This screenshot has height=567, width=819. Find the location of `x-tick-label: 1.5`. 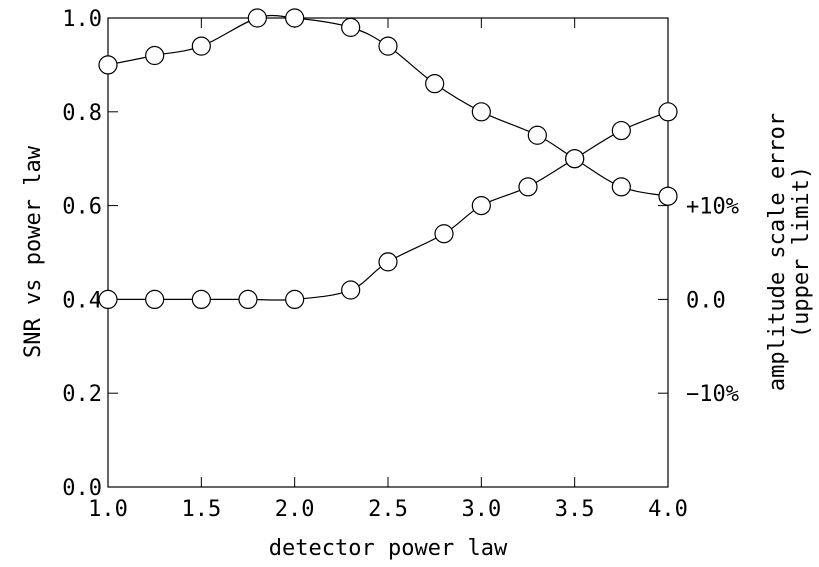

x-tick-label: 1.5 is located at coordinates (201, 509).